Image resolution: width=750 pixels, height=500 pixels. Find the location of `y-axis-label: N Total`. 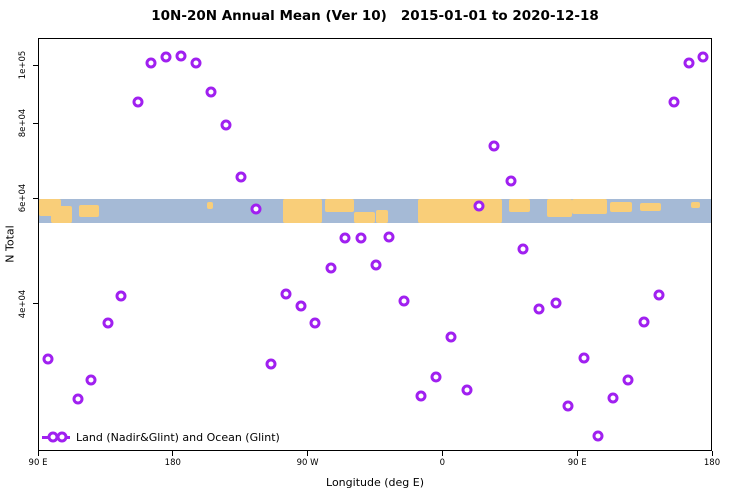

y-axis-label: N Total is located at coordinates (10, 244).